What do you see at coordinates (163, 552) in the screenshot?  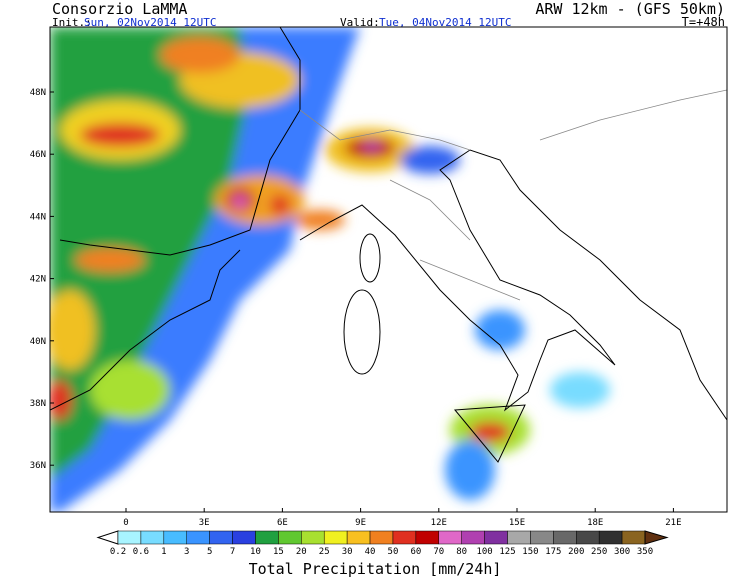 I see `colorbar-label: 1` at bounding box center [163, 552].